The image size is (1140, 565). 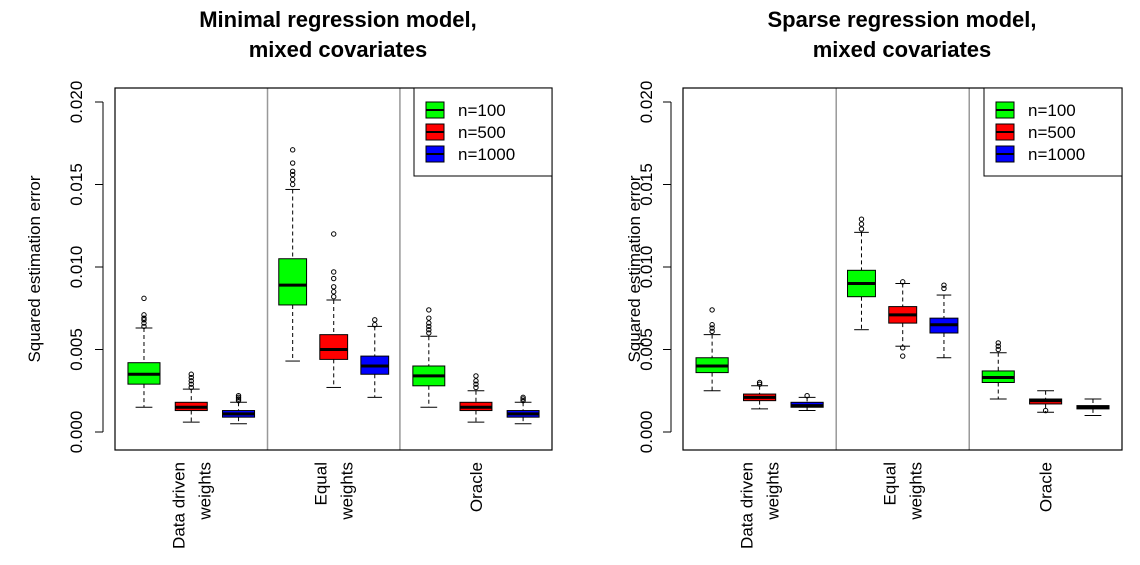 What do you see at coordinates (482, 110) in the screenshot?
I see `legend-label: n=100` at bounding box center [482, 110].